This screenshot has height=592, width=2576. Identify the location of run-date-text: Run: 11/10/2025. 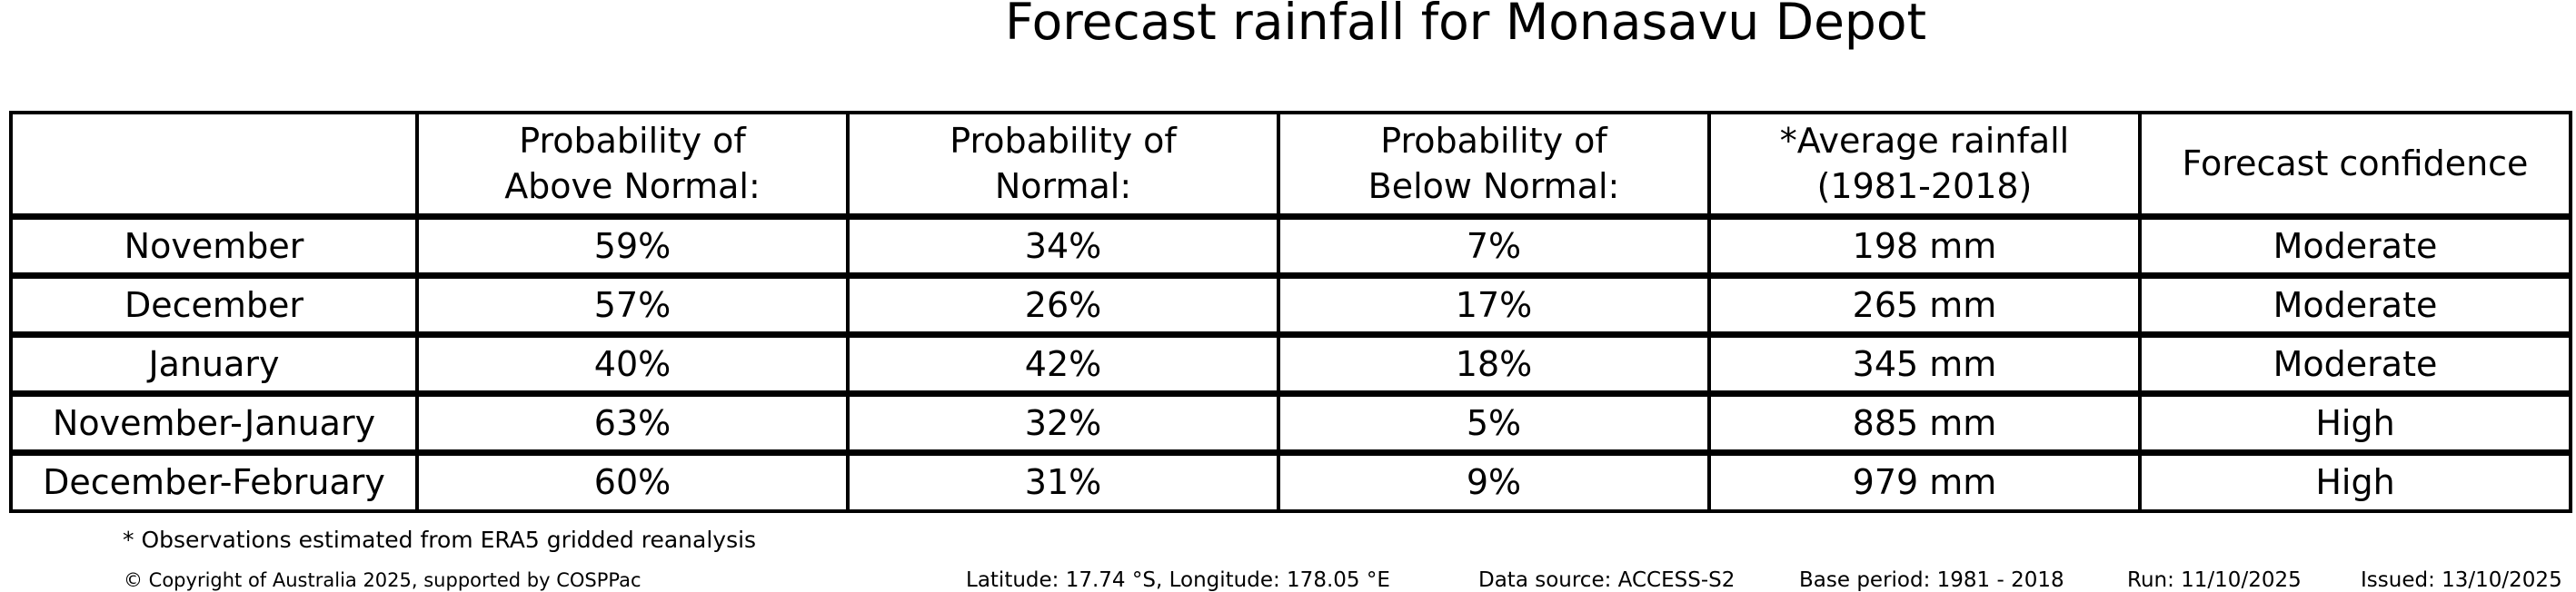
(2215, 580).